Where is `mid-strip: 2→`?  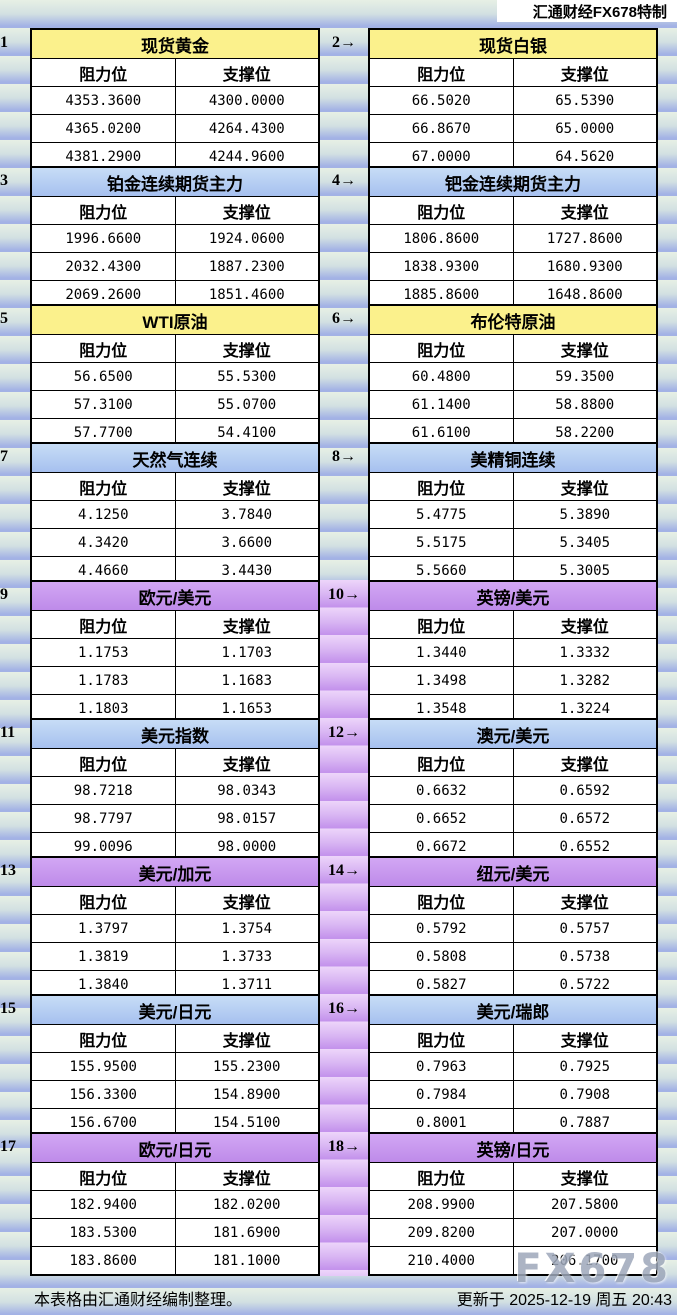
mid-strip: 2→ is located at coordinates (344, 100).